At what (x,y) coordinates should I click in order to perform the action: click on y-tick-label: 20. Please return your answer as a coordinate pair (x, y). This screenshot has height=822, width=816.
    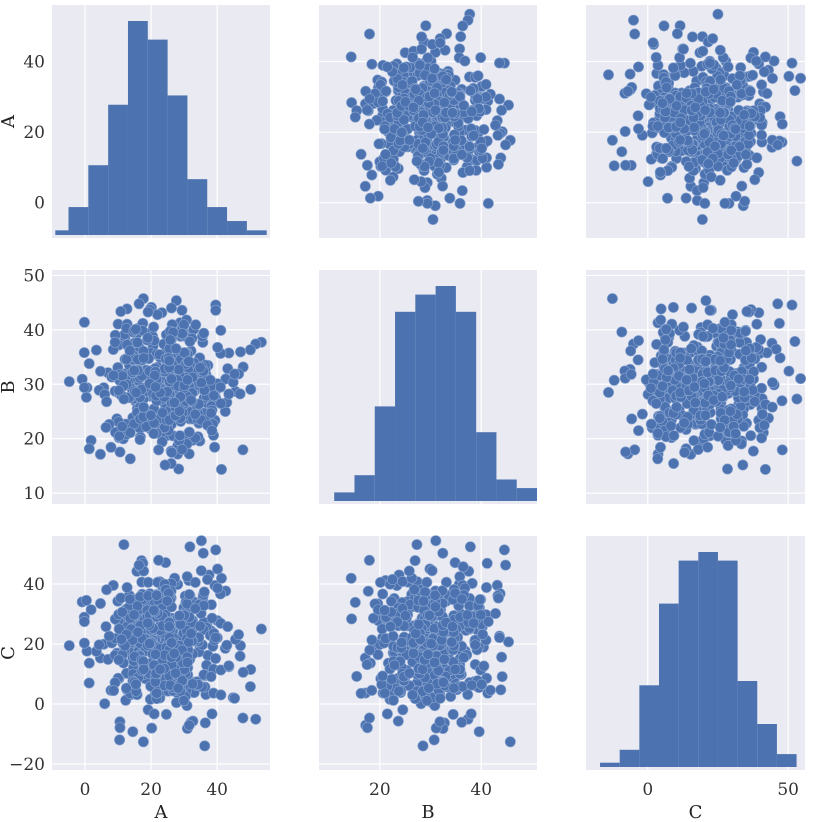
    Looking at the image, I should click on (34, 133).